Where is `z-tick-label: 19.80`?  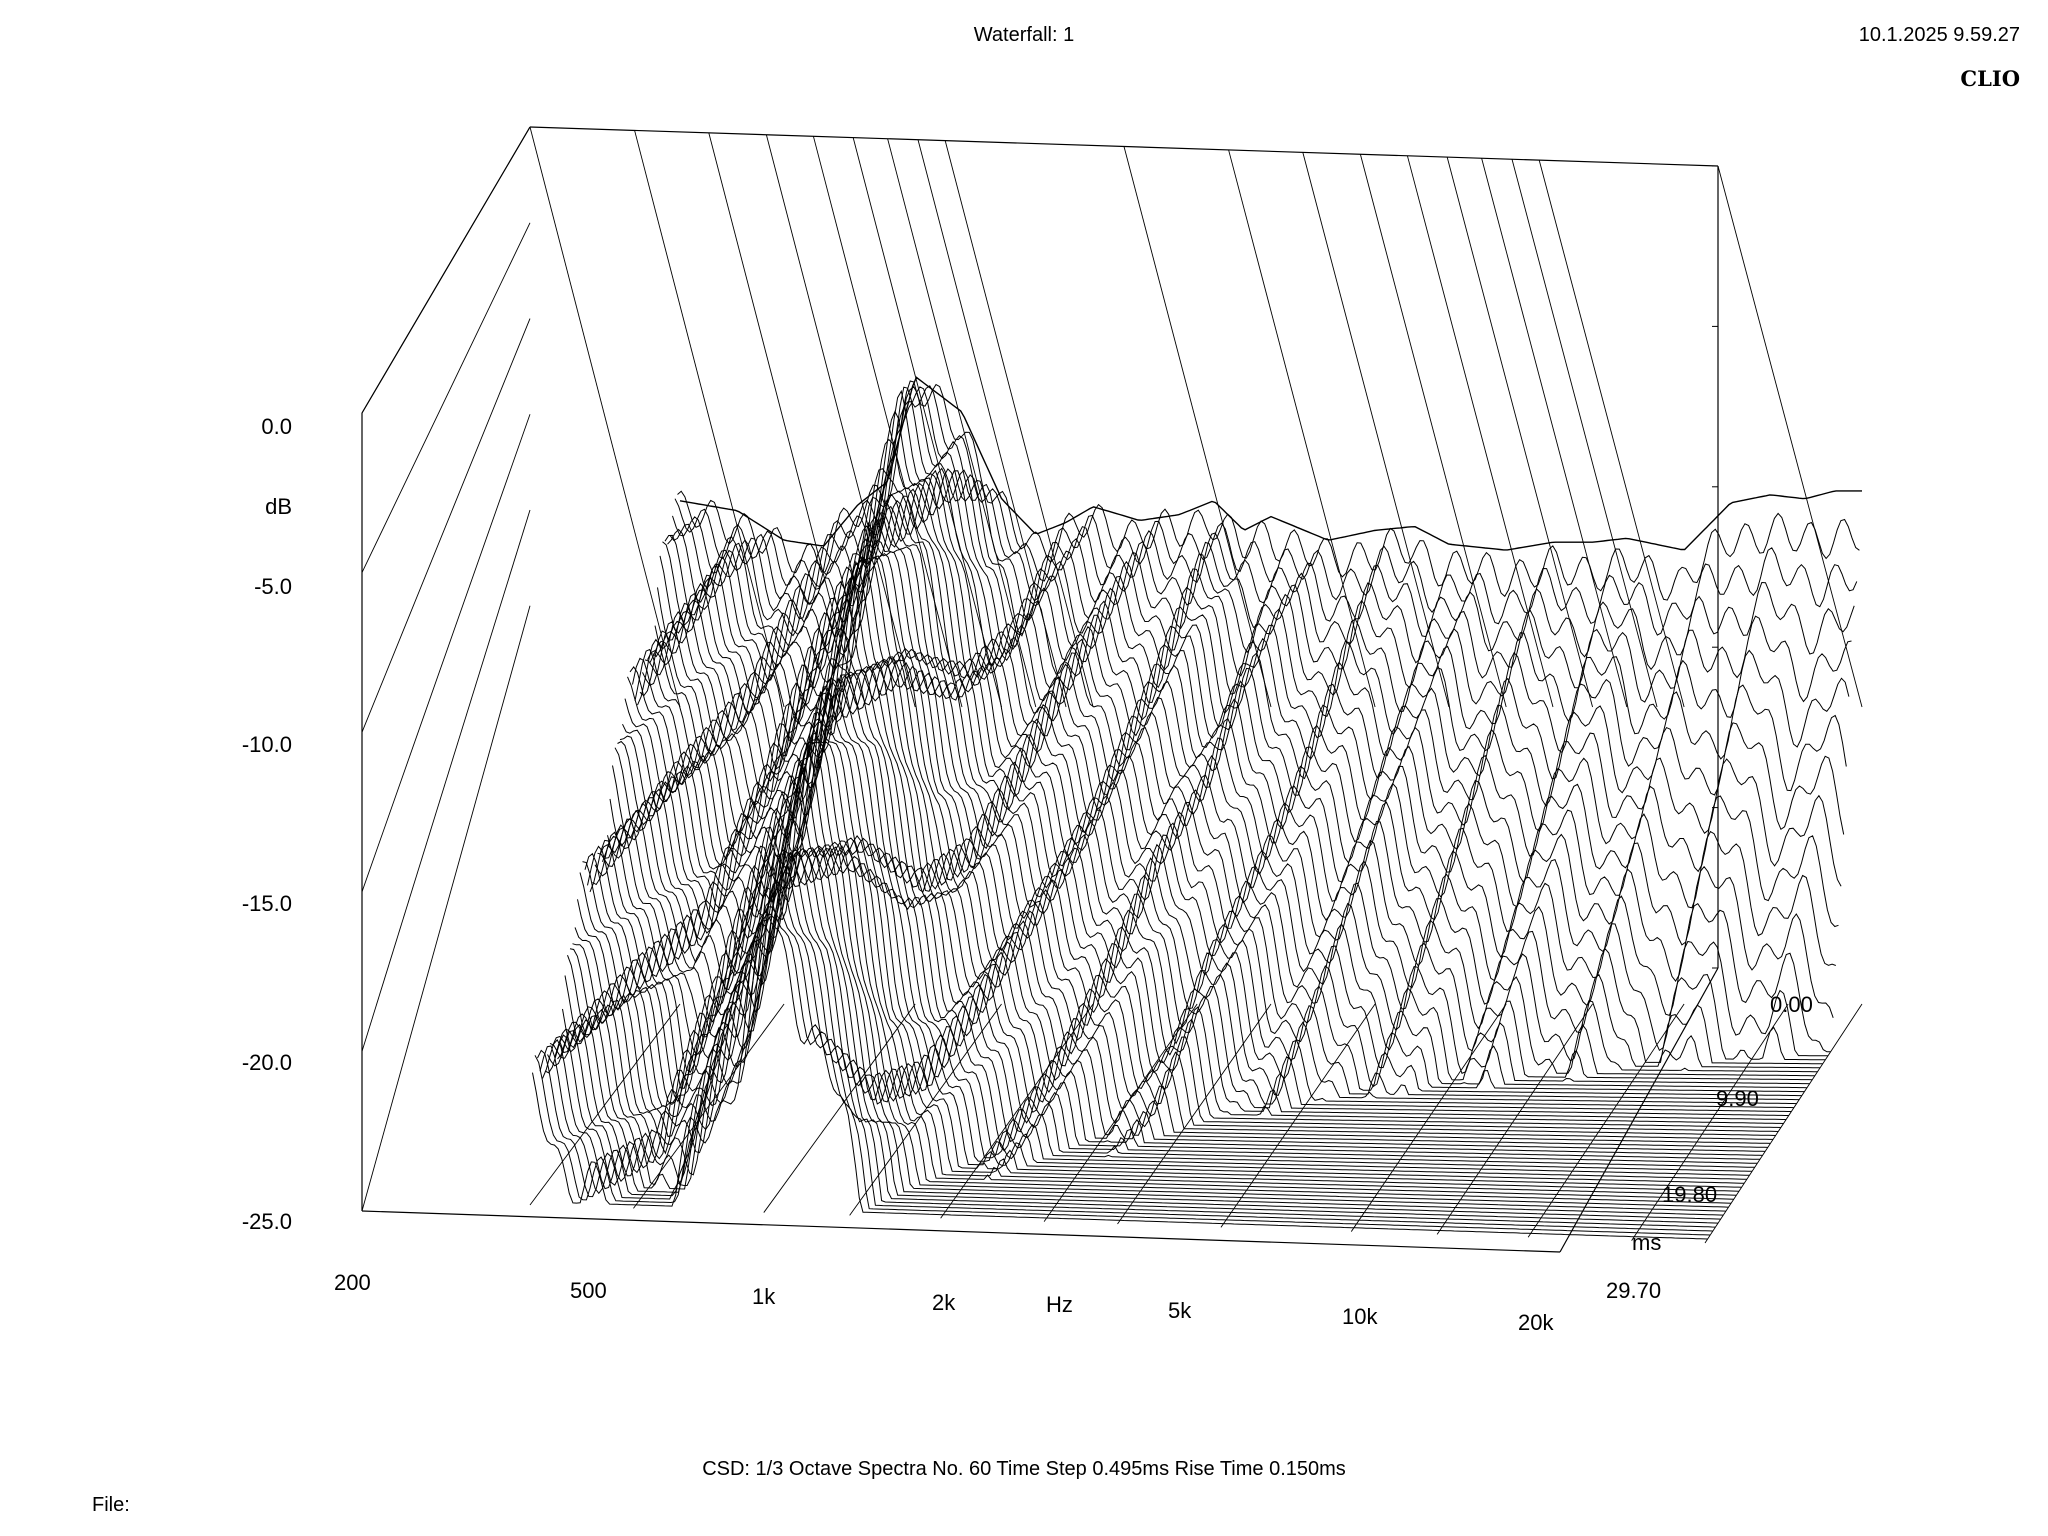 z-tick-label: 19.80 is located at coordinates (1690, 1194).